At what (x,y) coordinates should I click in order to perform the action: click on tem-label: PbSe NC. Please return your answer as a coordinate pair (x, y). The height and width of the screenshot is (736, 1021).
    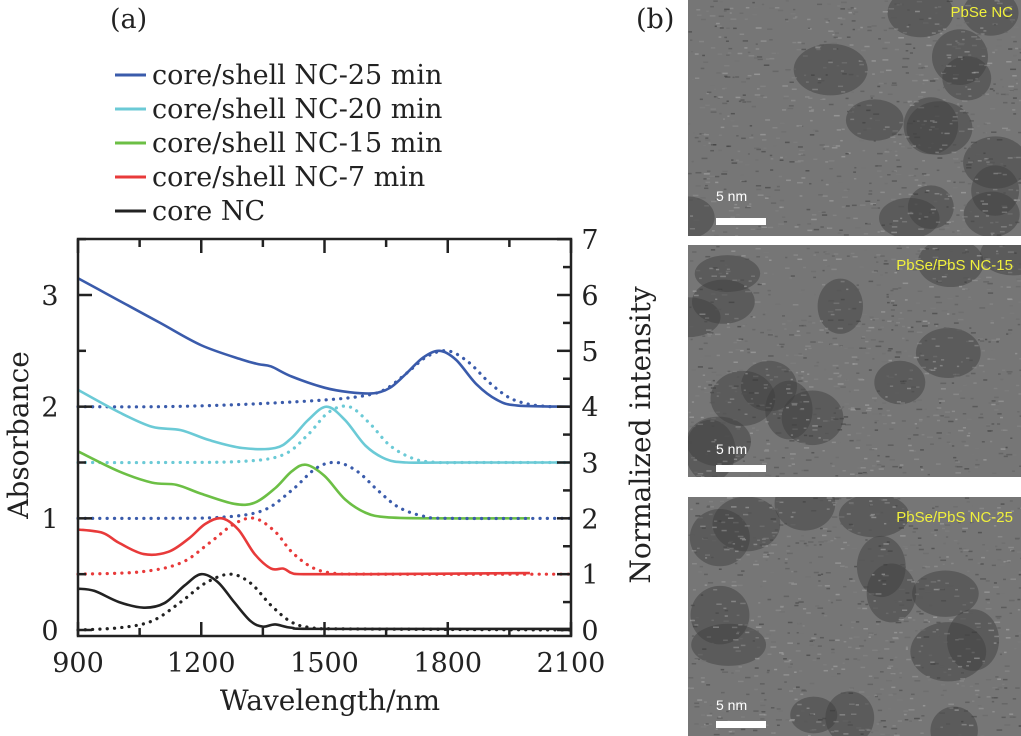
    Looking at the image, I should click on (981, 12).